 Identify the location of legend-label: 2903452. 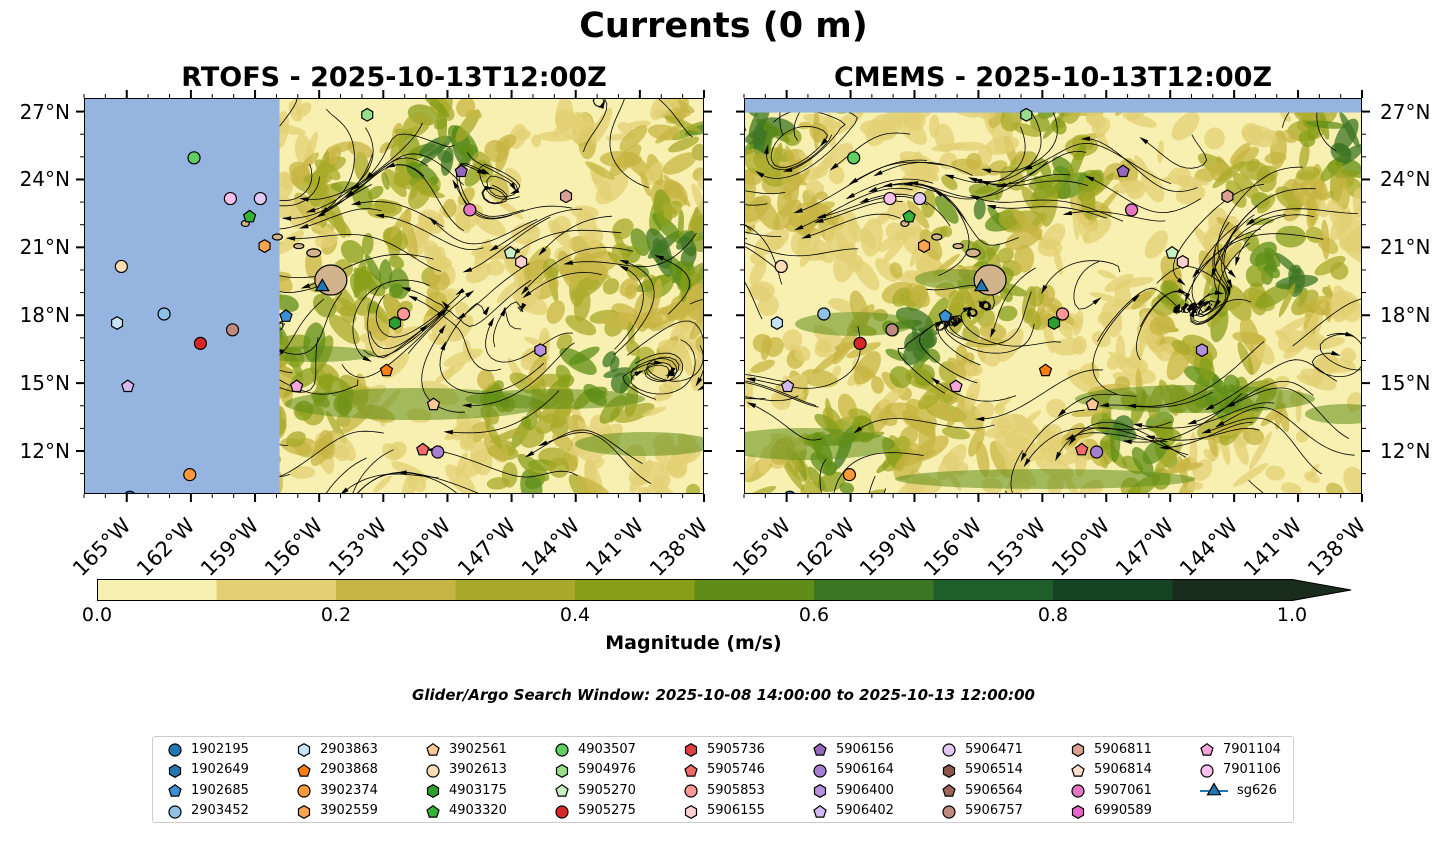
(220, 810).